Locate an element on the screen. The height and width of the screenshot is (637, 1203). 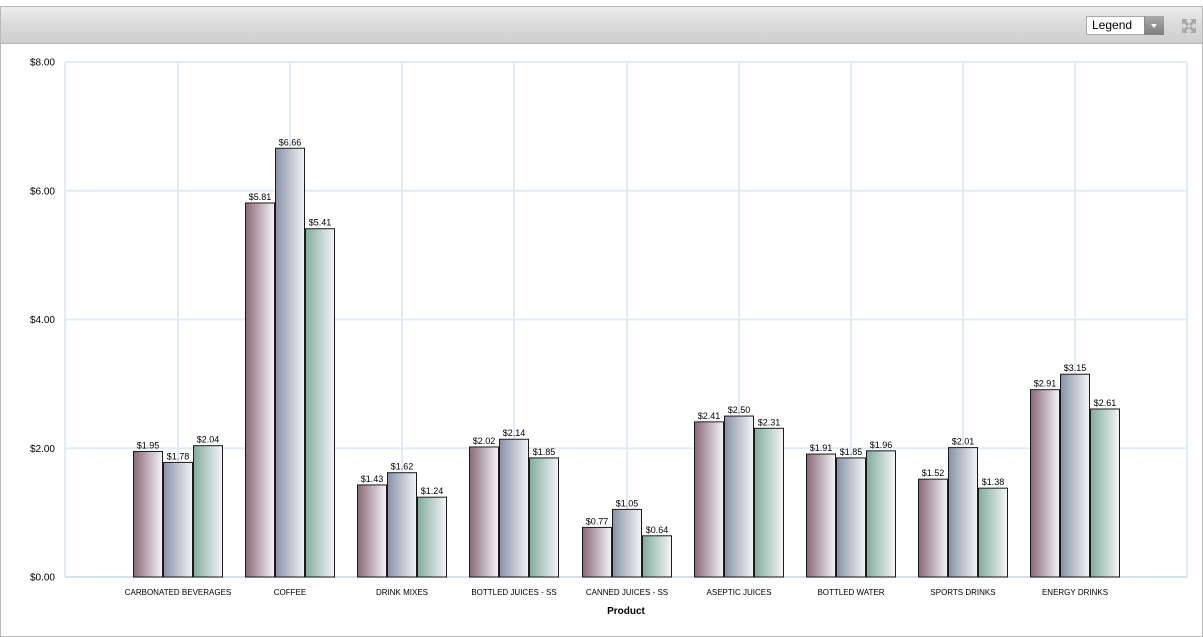
y-tick-label: $2.00 is located at coordinates (42, 449).